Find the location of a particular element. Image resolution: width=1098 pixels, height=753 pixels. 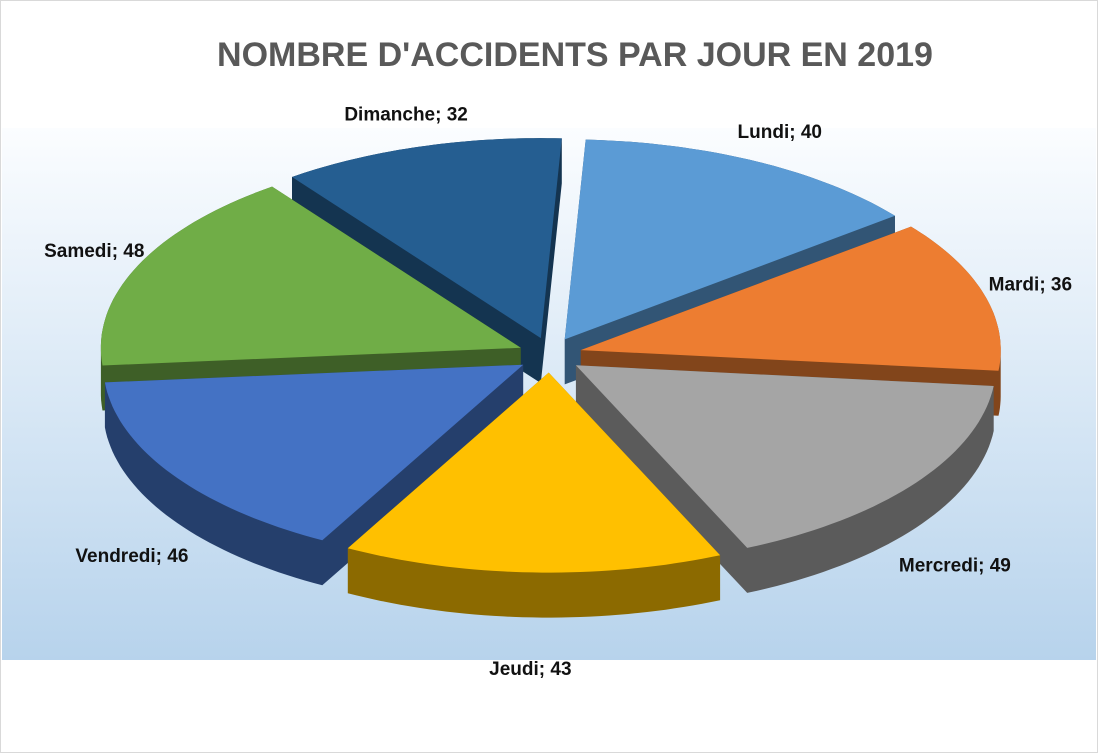

data-label: Dimanche; 32 is located at coordinates (406, 115).